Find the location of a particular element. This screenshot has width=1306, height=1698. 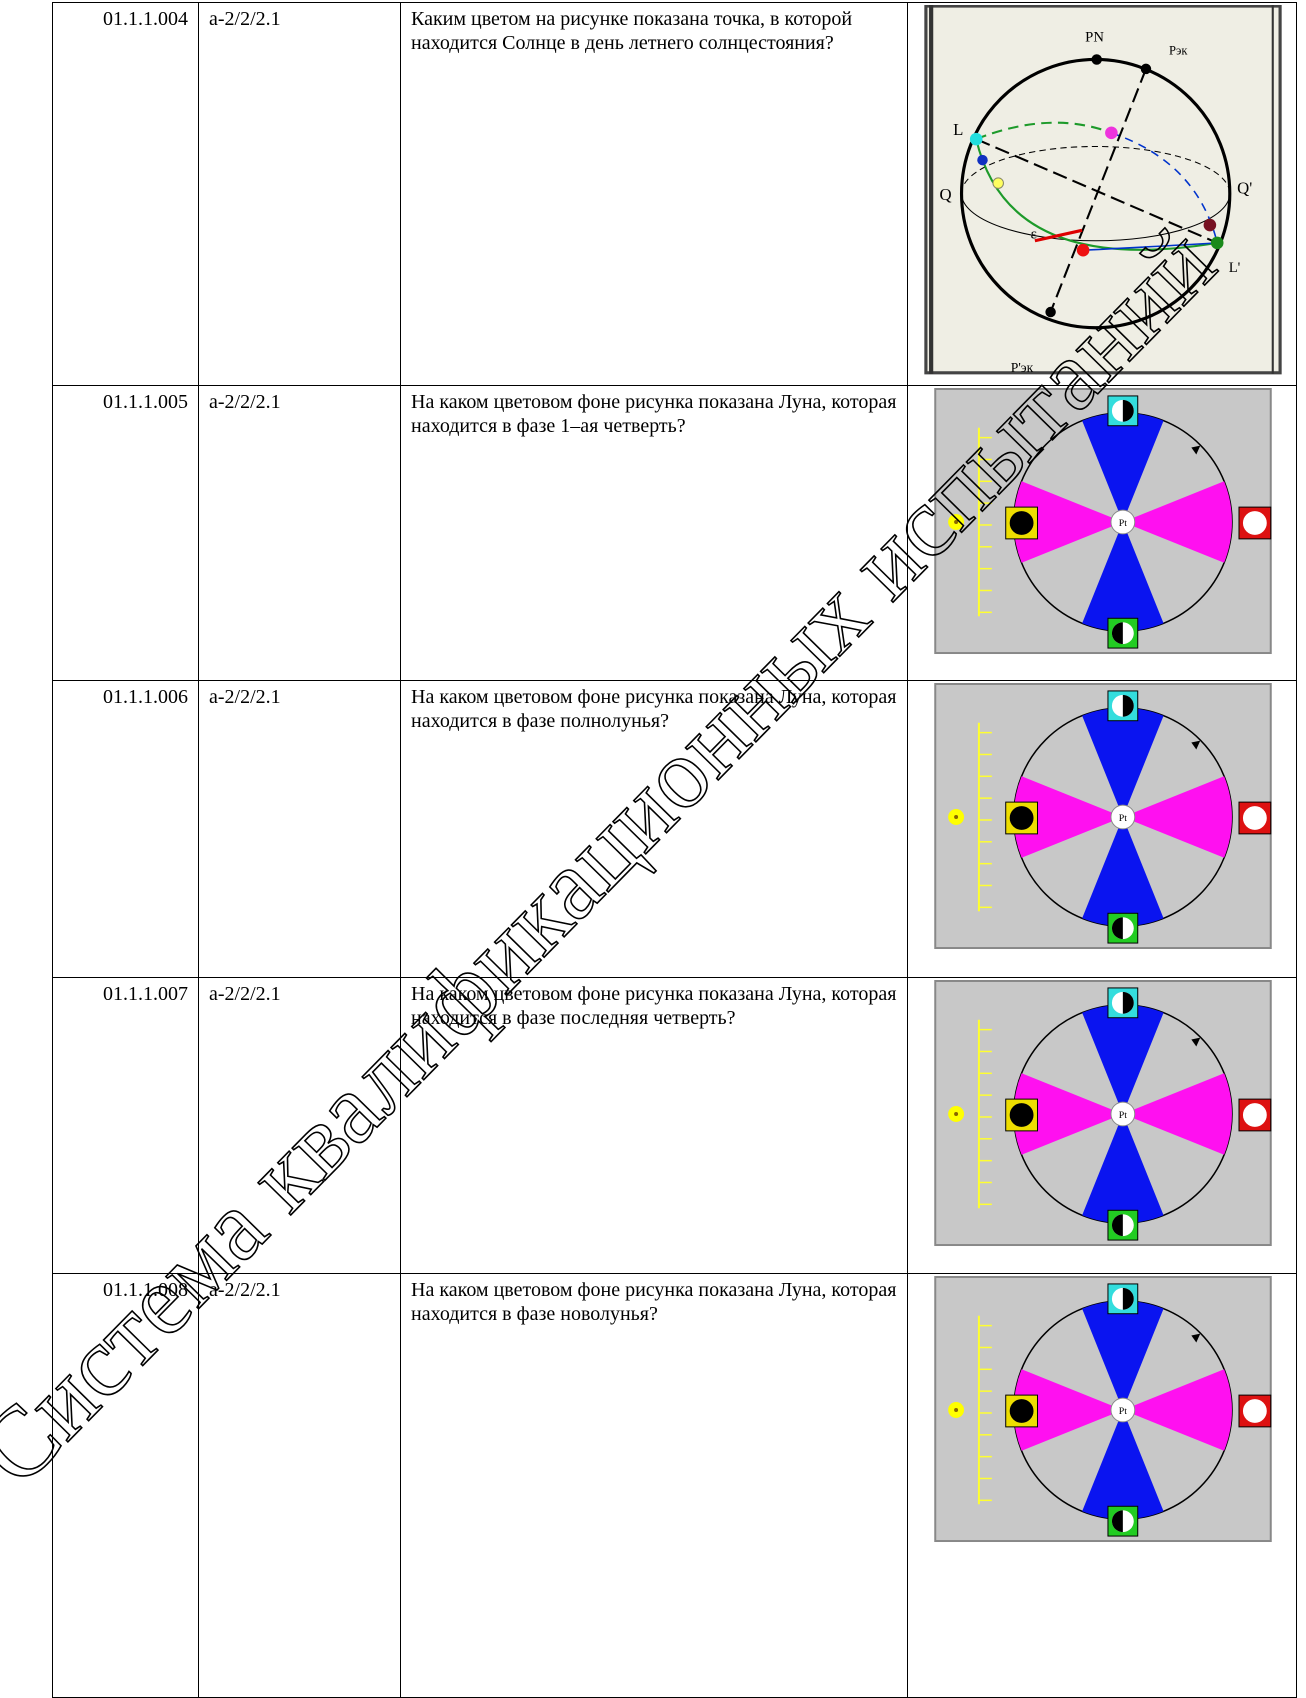

celestial-sphere: PN Pэк L Q Q' L' P'эк ε is located at coordinates (1103, 189).